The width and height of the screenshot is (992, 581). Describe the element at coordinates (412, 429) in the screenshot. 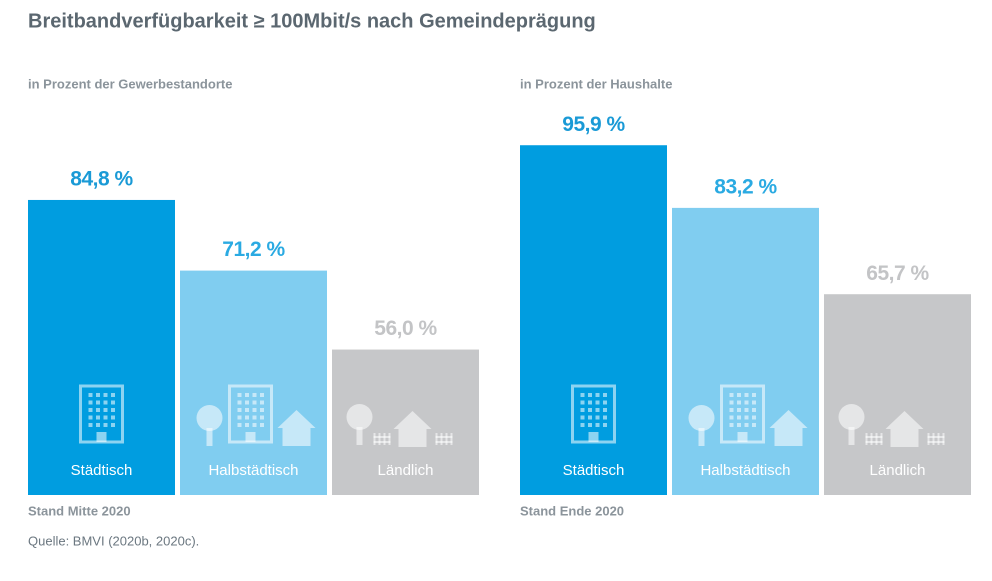

I see `icon-house` at that location.